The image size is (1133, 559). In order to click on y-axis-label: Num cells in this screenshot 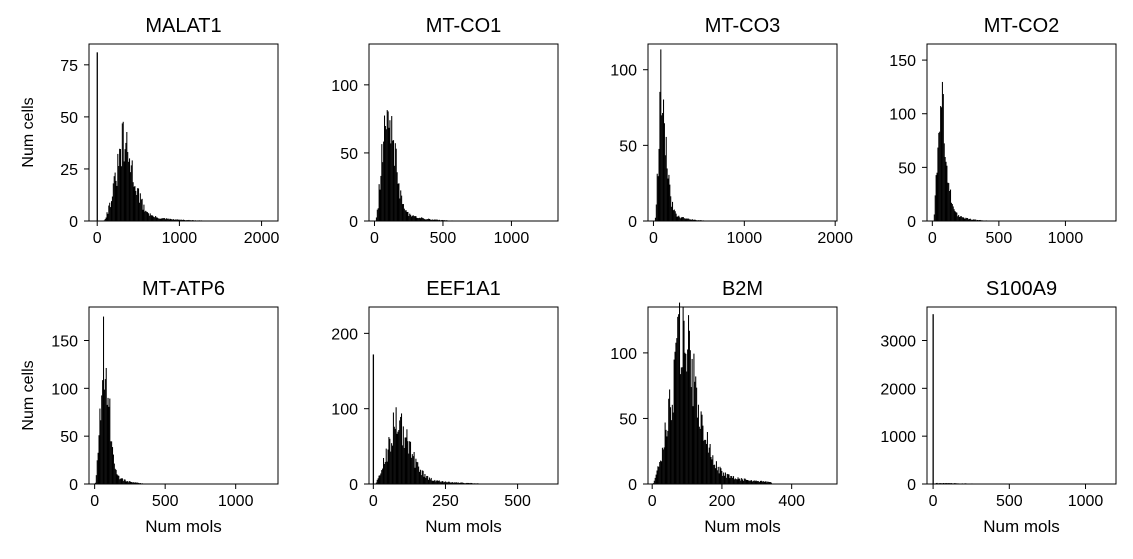, I will do `click(28, 132)`.